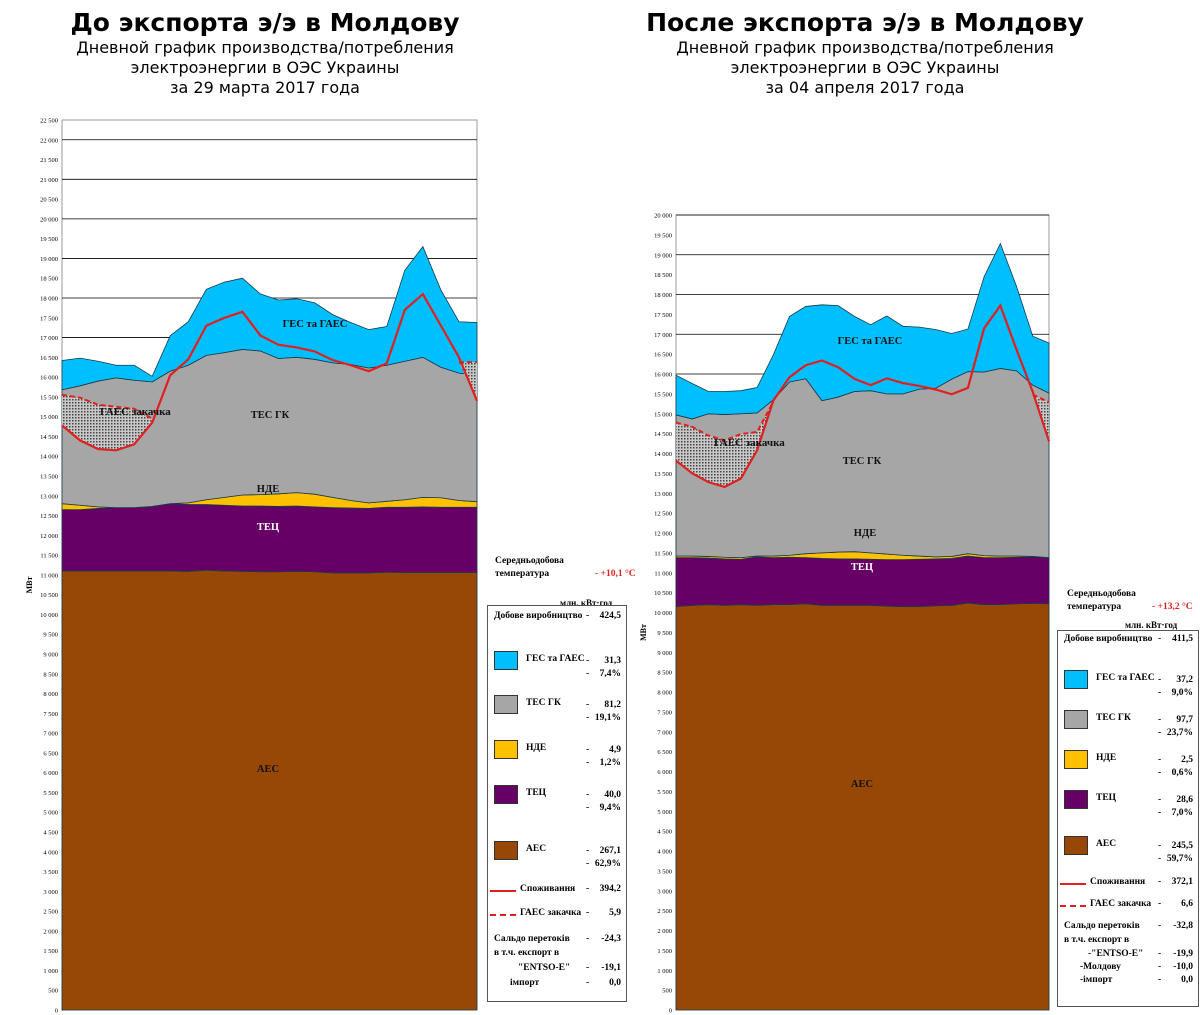 The width and height of the screenshot is (1200, 1015). Describe the element at coordinates (50, 694) in the screenshot. I see `y-tick-label: 8 000` at that location.